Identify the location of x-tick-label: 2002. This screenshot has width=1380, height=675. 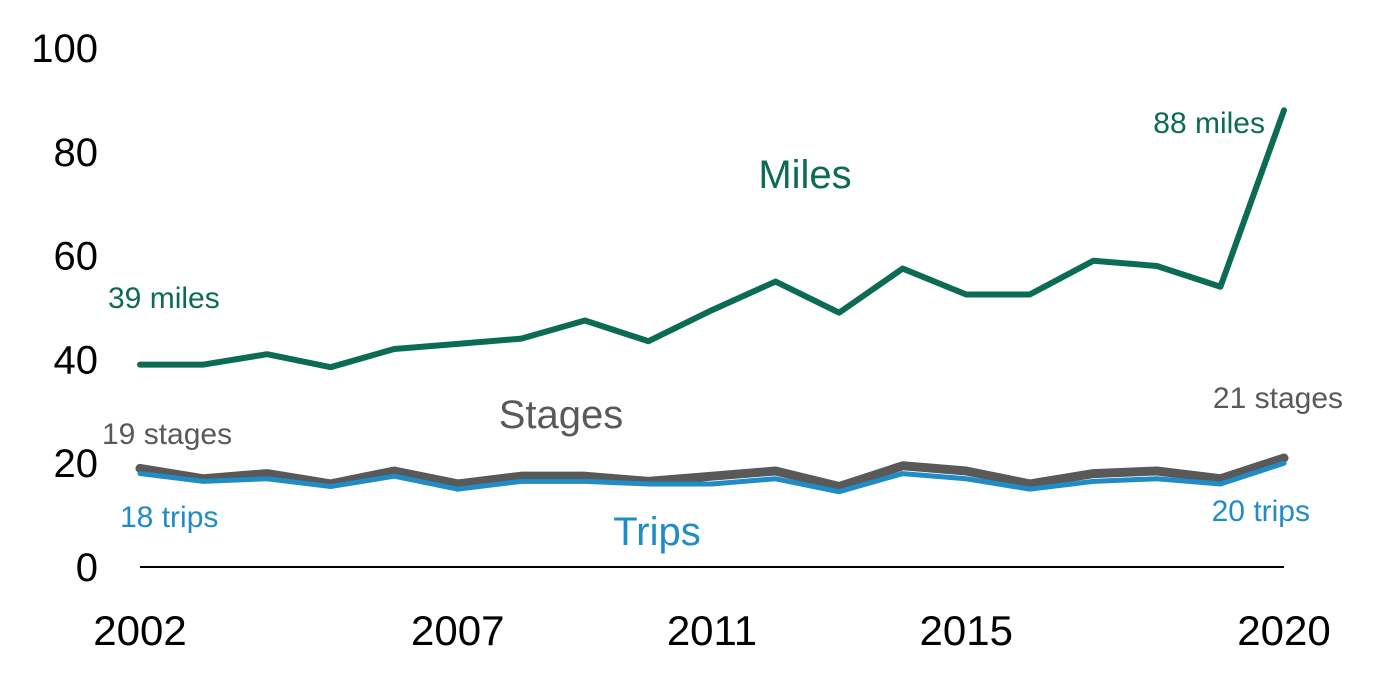
(139, 630).